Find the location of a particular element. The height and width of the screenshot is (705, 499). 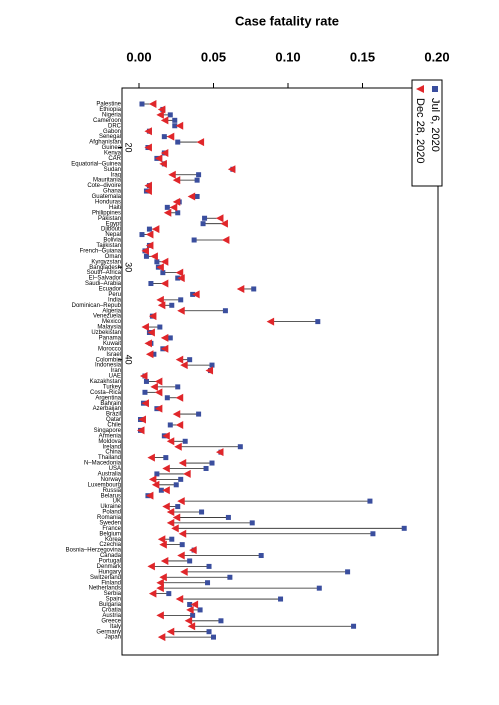

y-tick-label: Thailand is located at coordinates (109, 458).